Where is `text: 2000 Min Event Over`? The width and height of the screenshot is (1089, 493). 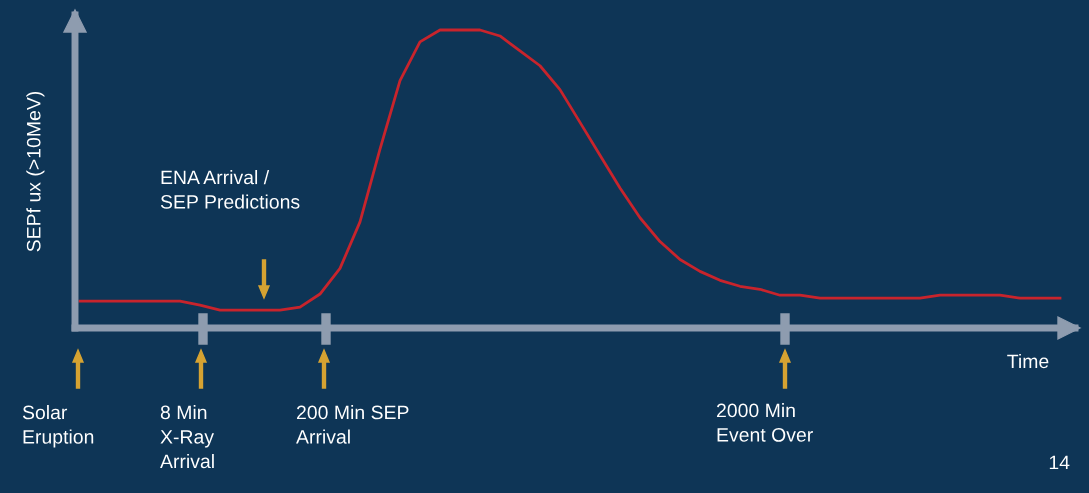 text: 2000 Min Event Over is located at coordinates (764, 422).